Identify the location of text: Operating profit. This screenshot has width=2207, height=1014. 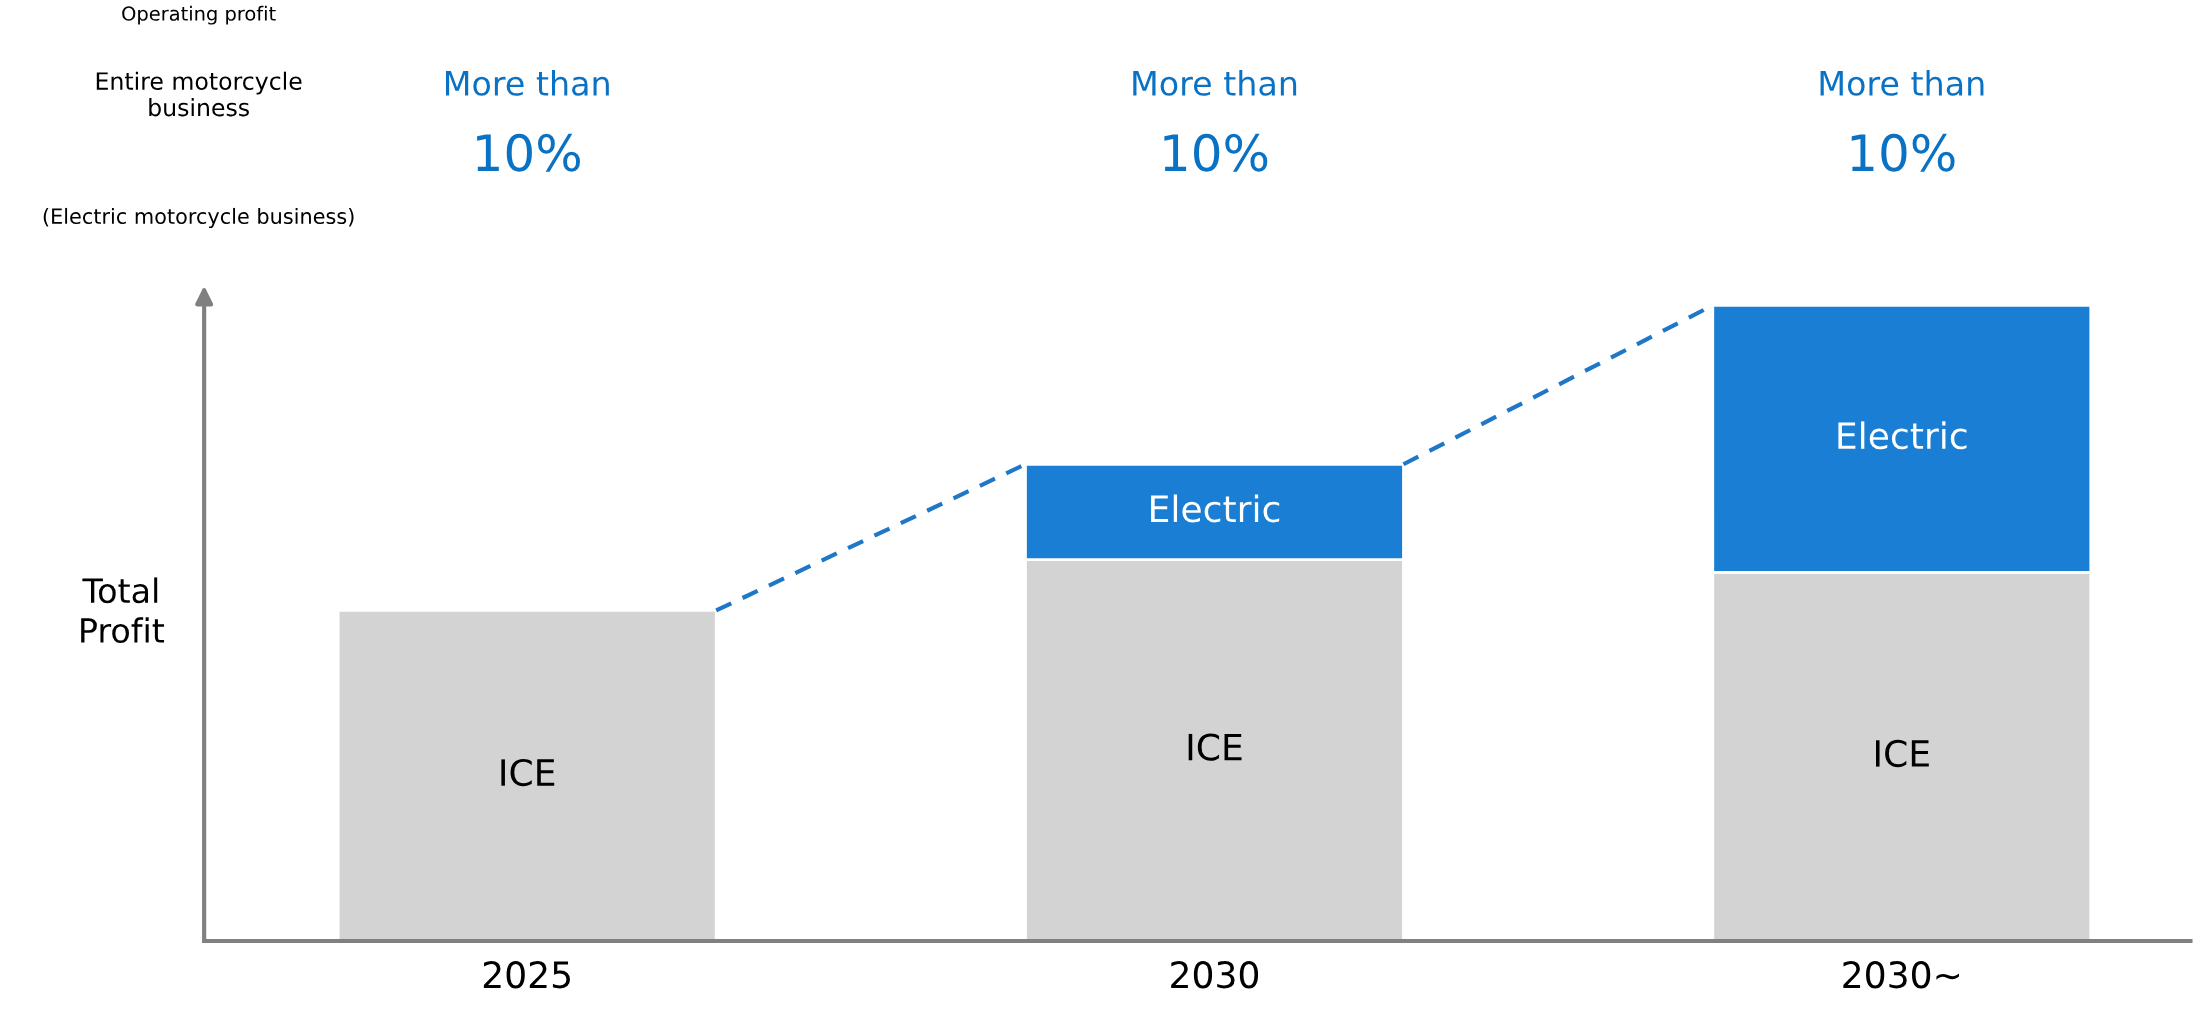
(199, 15).